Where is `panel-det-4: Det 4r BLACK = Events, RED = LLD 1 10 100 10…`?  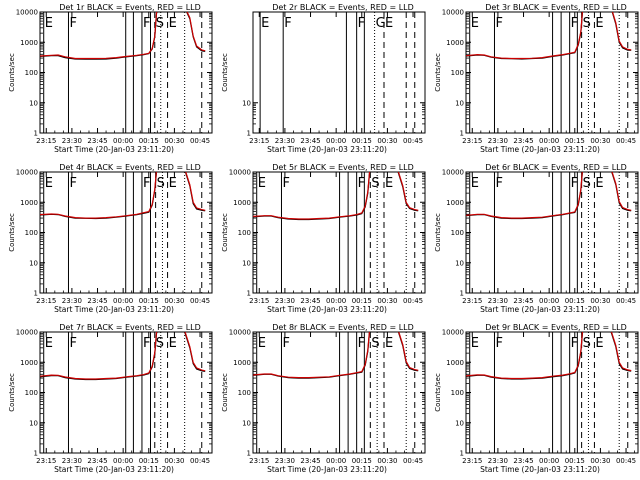 panel-det-4: Det 4r BLACK = Events, RED = LLD 1 10 100 10… is located at coordinates (110, 238).